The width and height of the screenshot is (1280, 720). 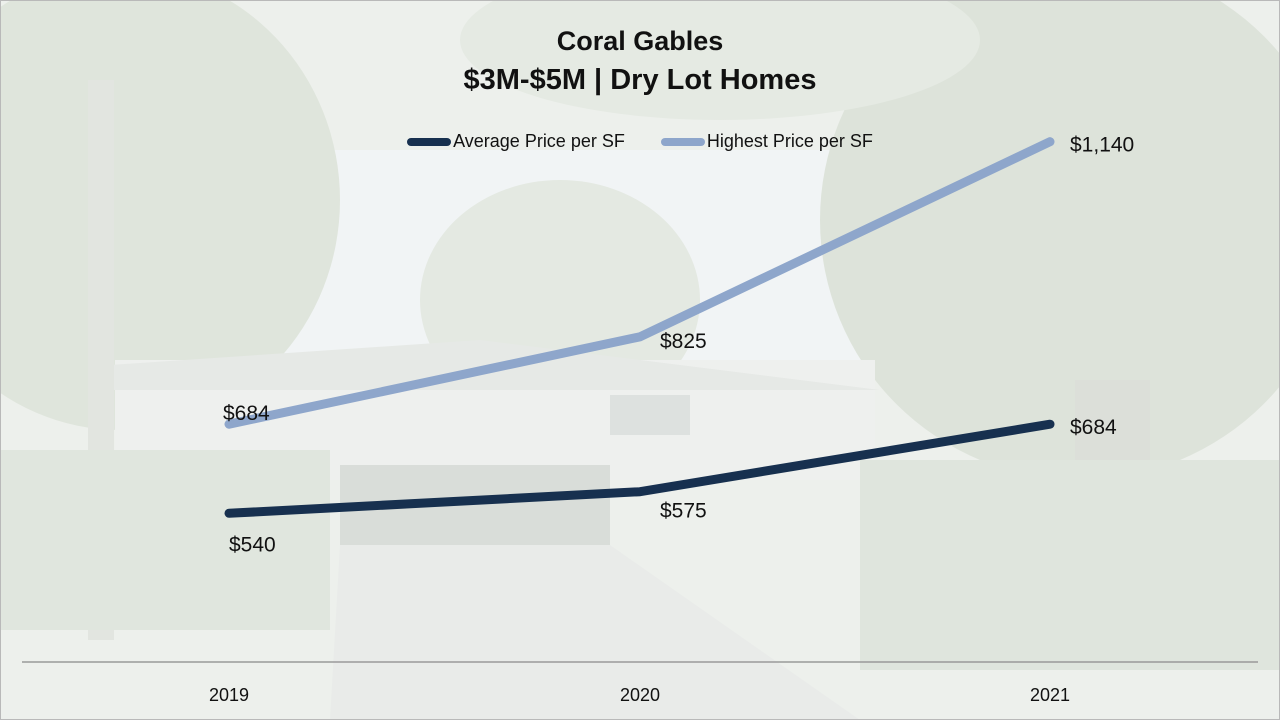 I want to click on x-tick-label-2019: 2019, so click(x=229, y=695).